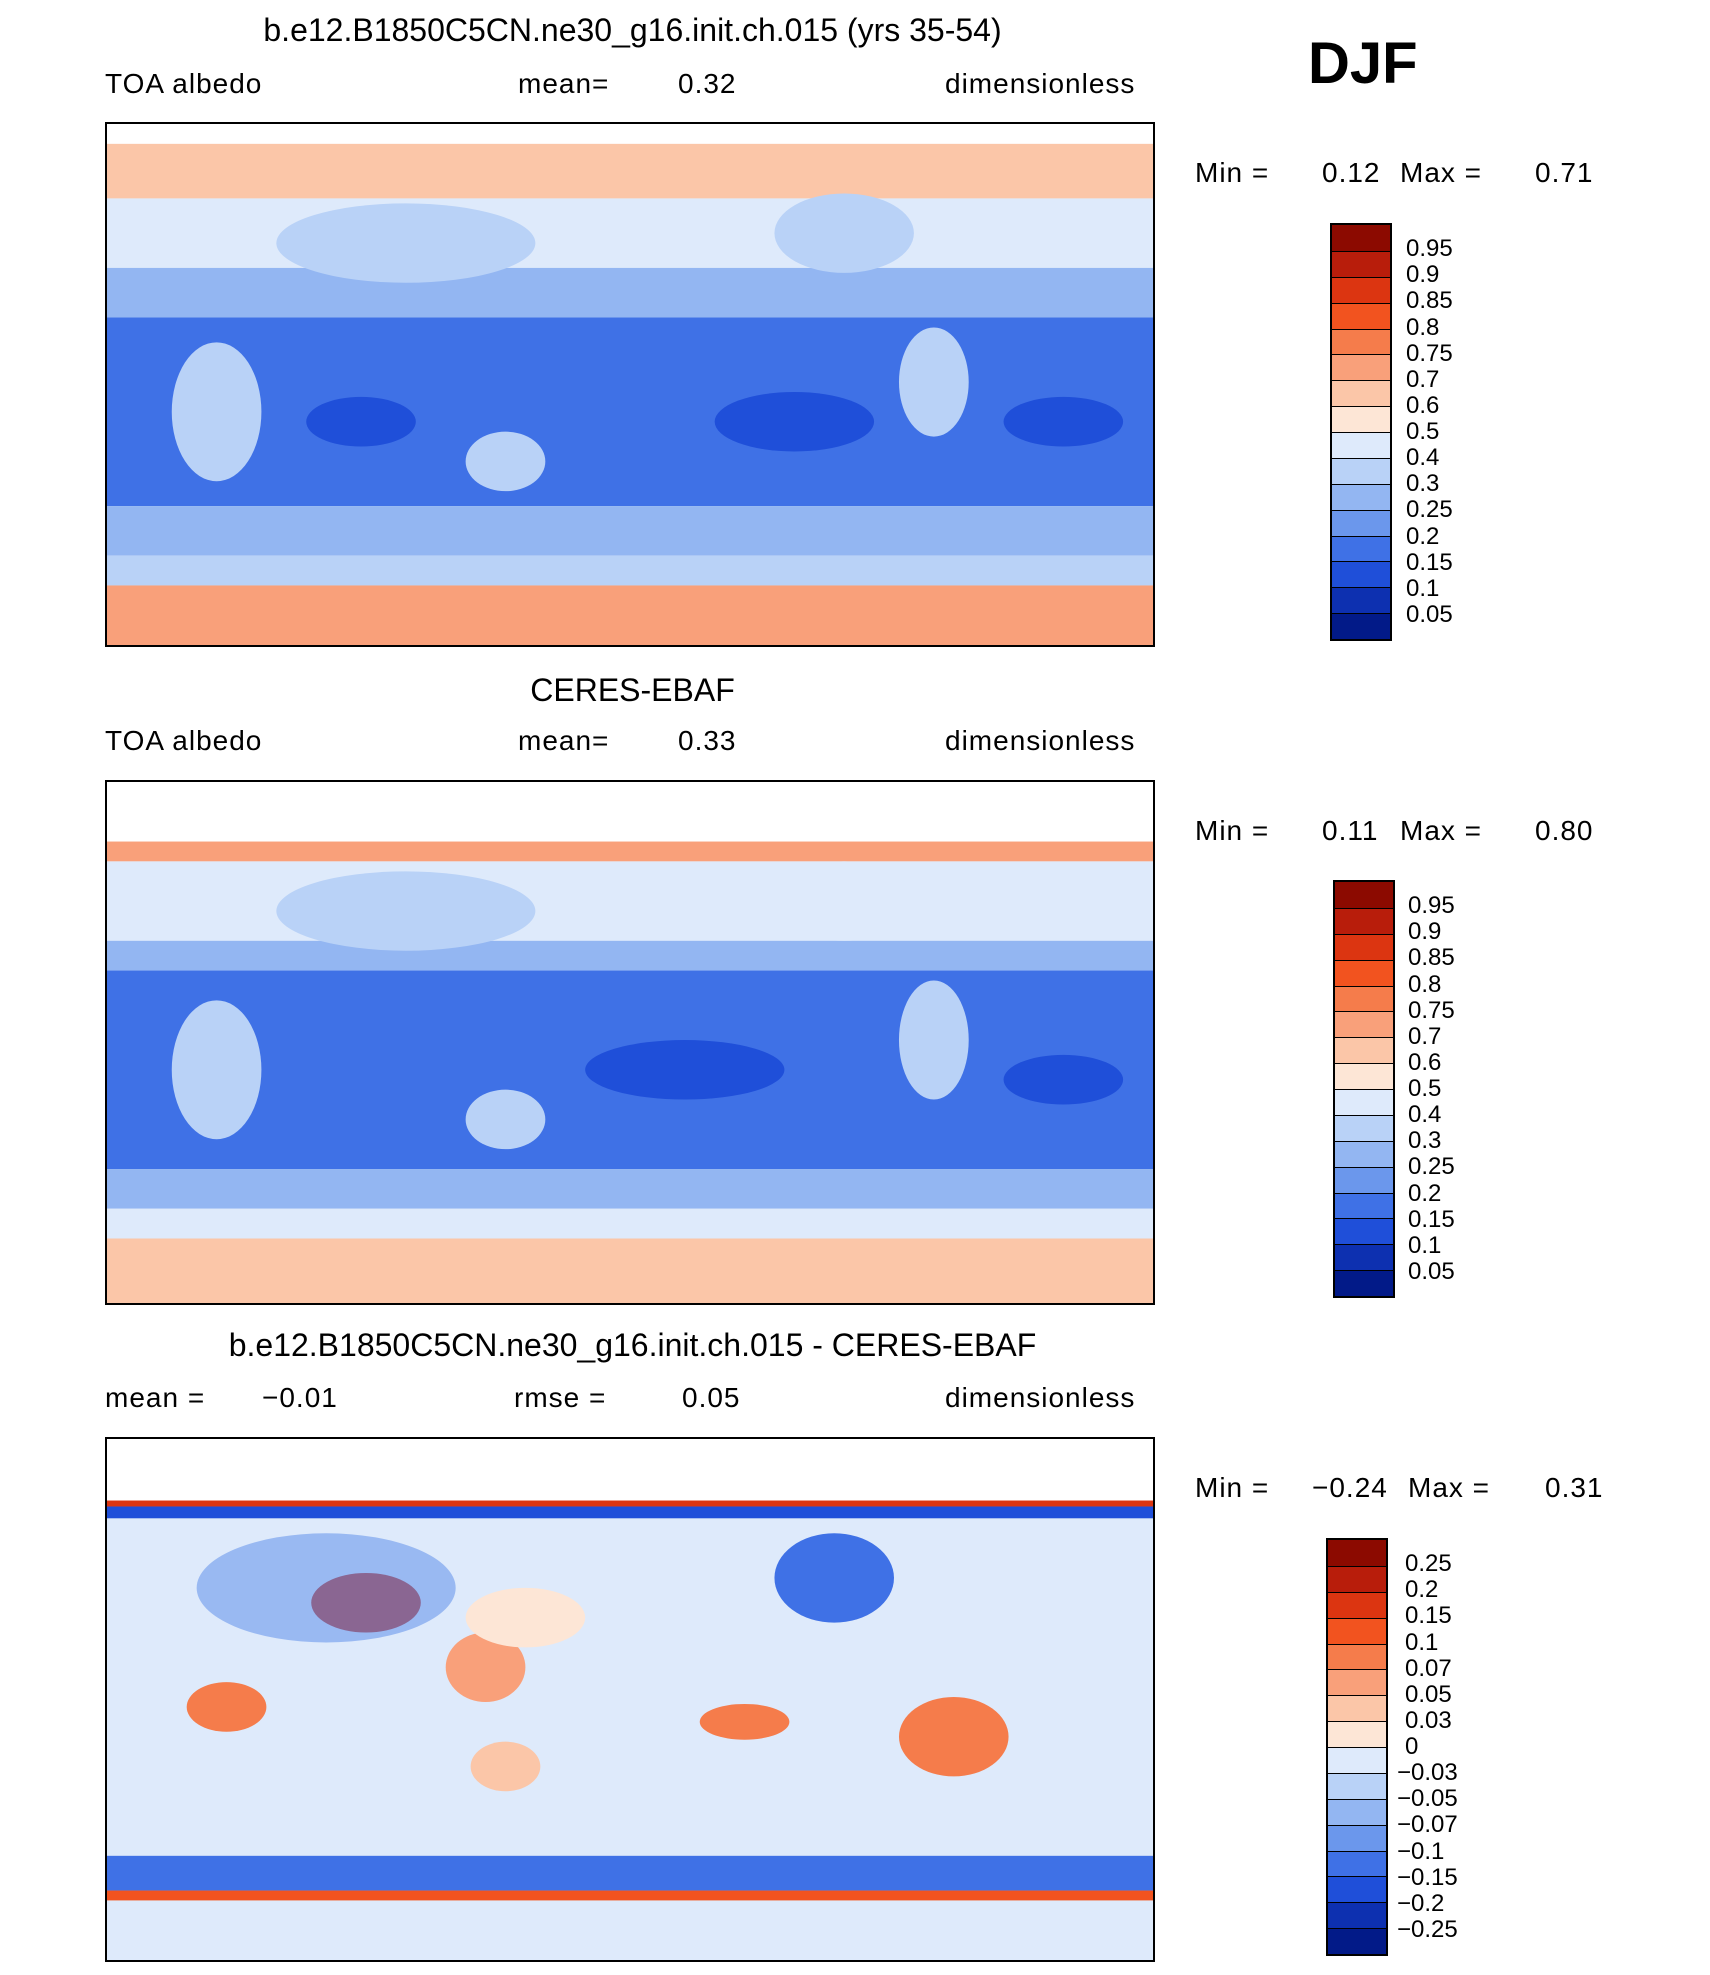  Describe the element at coordinates (564, 83) in the screenshot. I see `panel-1-mean-label: mean=` at that location.